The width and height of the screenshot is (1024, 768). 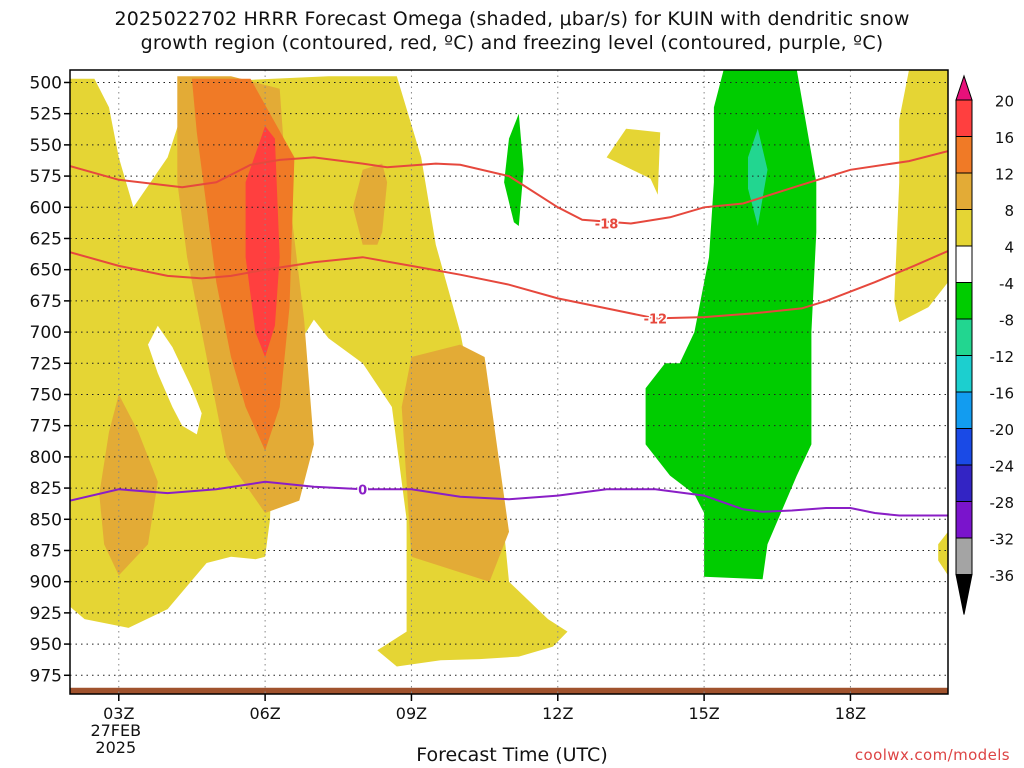 What do you see at coordinates (46, 239) in the screenshot?
I see `y-tick-label-625: 625` at bounding box center [46, 239].